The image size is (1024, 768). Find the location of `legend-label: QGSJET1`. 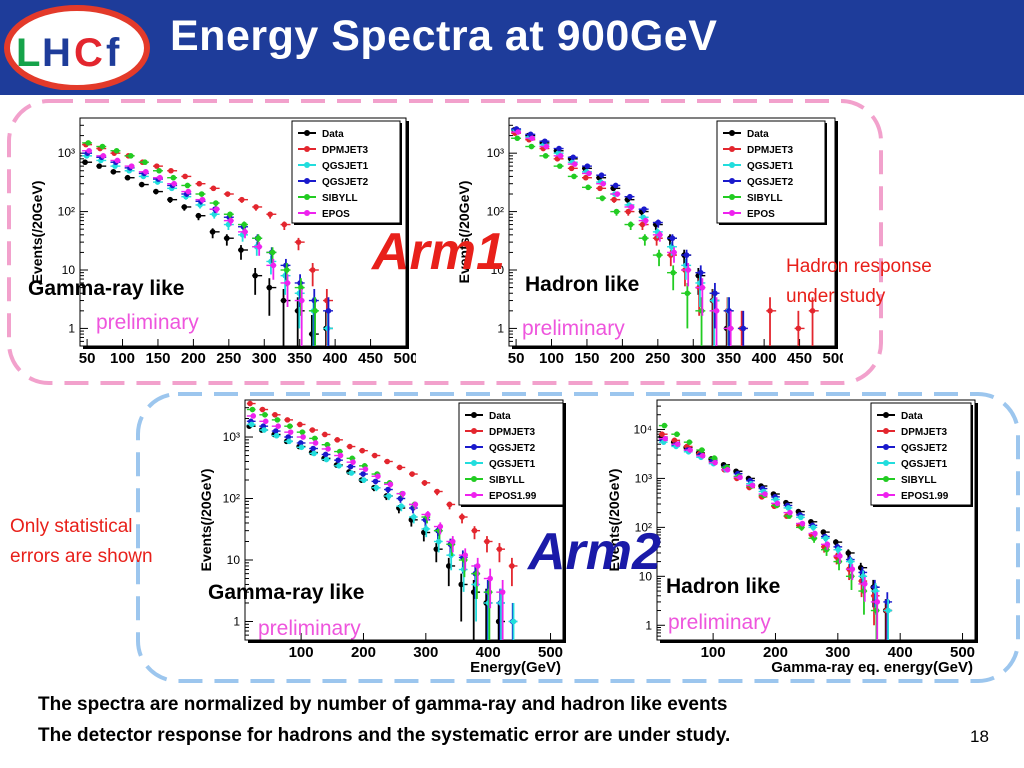

legend-label: QGSJET1 is located at coordinates (345, 166).